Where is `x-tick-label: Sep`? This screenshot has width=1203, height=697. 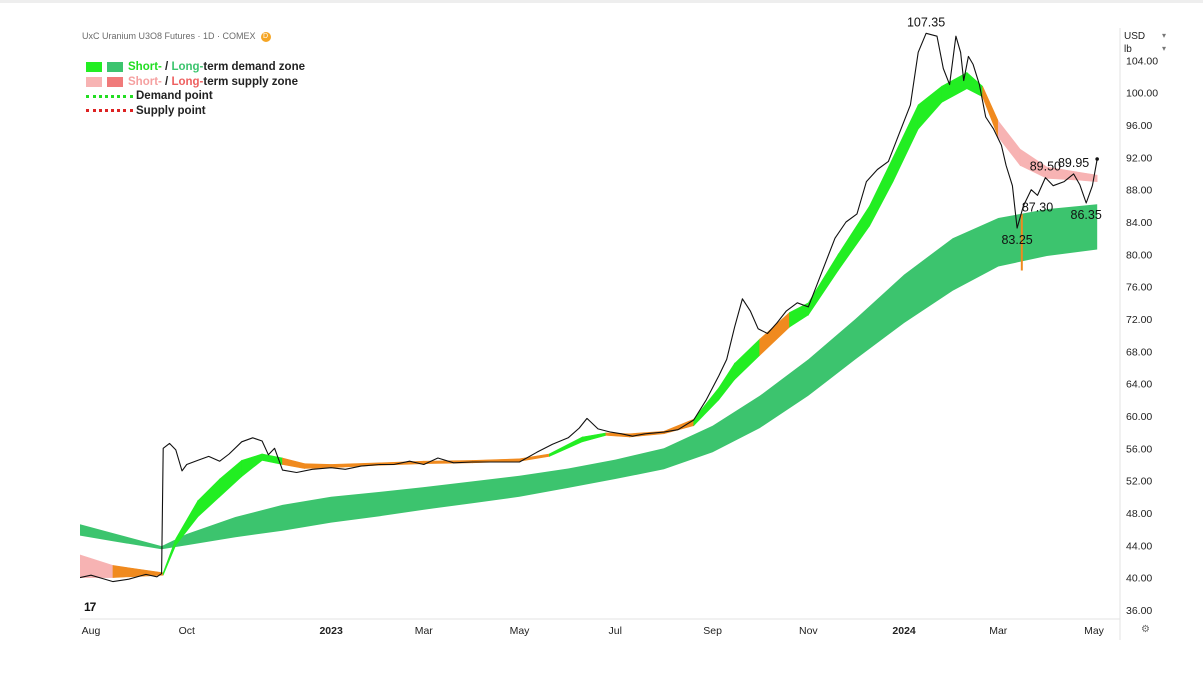
x-tick-label: Sep is located at coordinates (712, 631).